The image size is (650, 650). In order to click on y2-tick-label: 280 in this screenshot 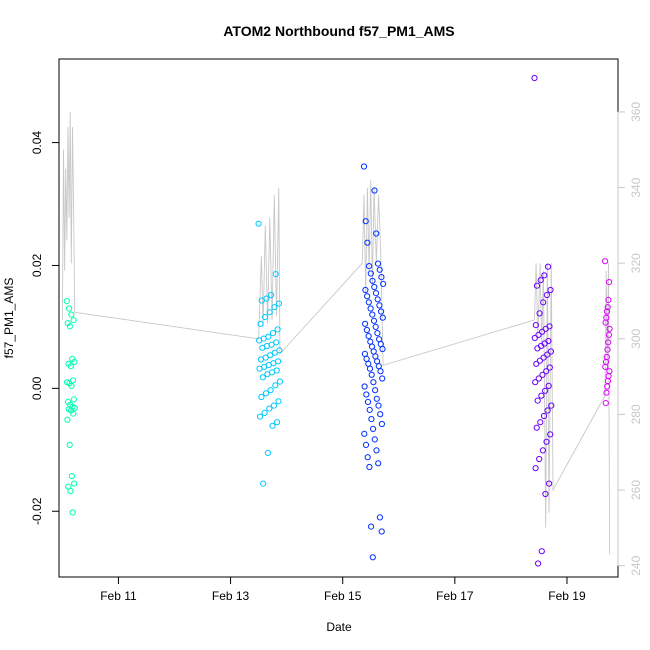, I will do `click(636, 414)`.